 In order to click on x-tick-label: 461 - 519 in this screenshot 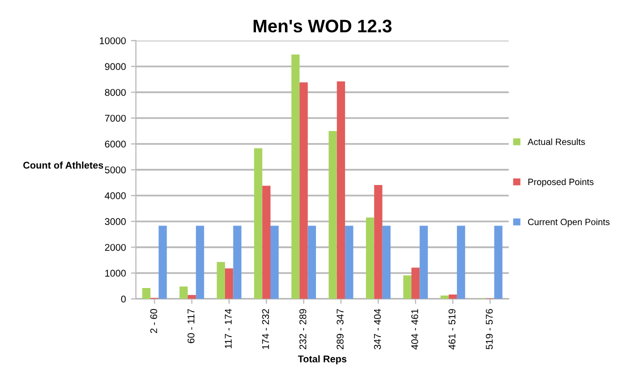, I will do `click(452, 329)`.